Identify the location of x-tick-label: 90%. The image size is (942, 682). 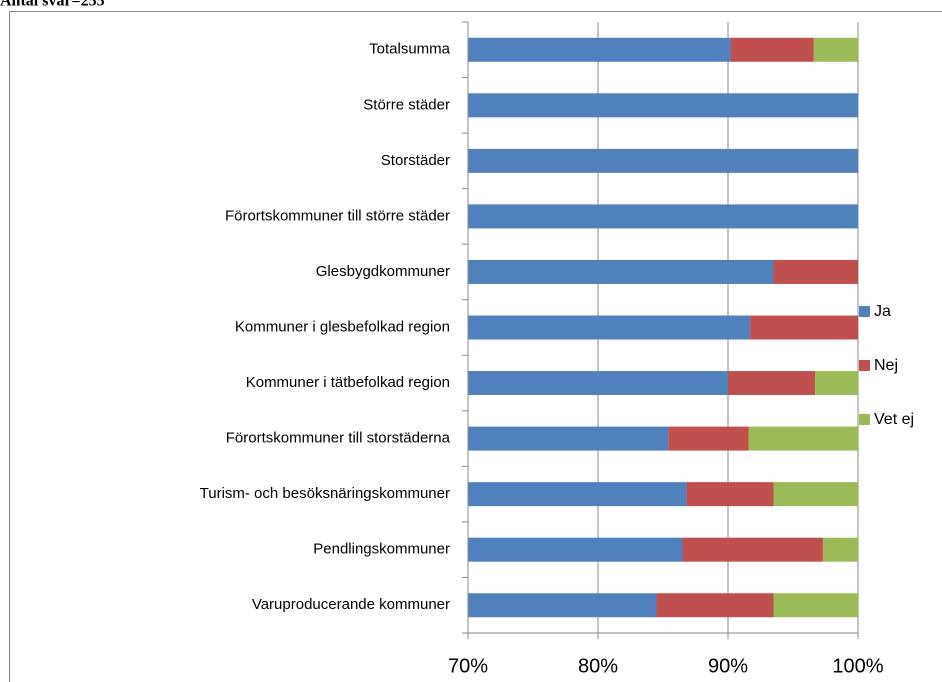
(728, 666).